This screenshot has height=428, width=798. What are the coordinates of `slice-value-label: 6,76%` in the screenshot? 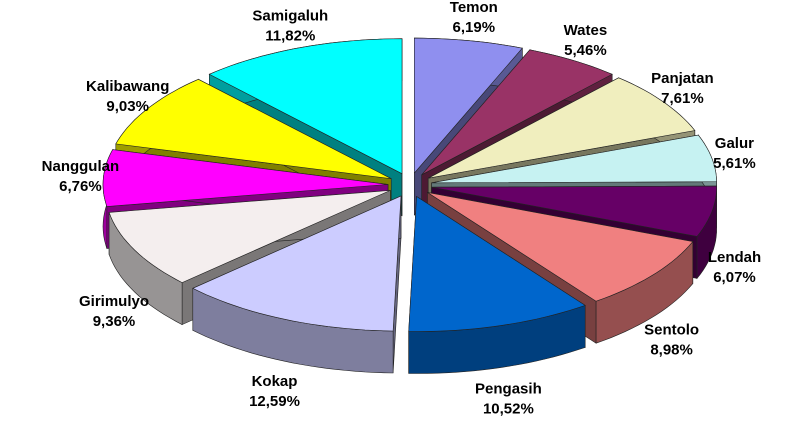 It's located at (80, 186).